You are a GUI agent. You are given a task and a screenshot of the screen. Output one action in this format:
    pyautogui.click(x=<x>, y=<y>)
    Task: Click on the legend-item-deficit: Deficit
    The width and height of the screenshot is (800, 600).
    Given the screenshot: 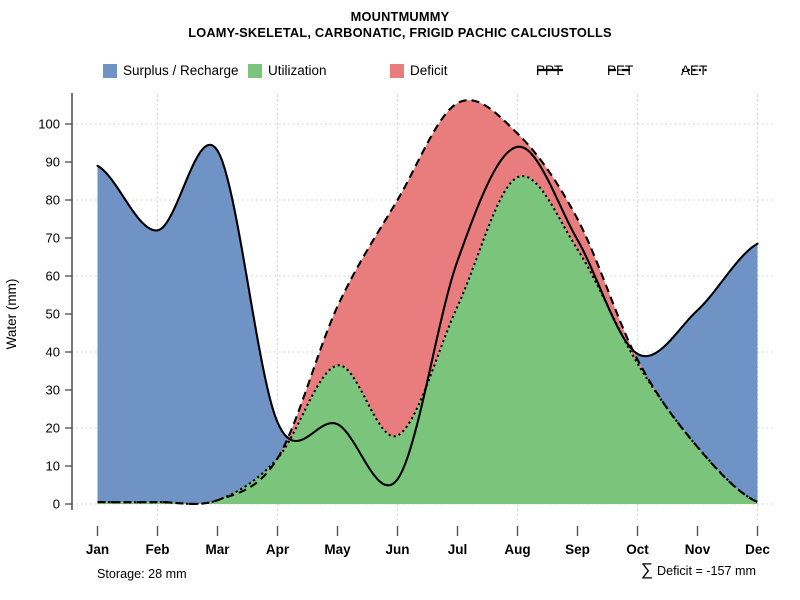 What is the action you would take?
    pyautogui.click(x=419, y=70)
    